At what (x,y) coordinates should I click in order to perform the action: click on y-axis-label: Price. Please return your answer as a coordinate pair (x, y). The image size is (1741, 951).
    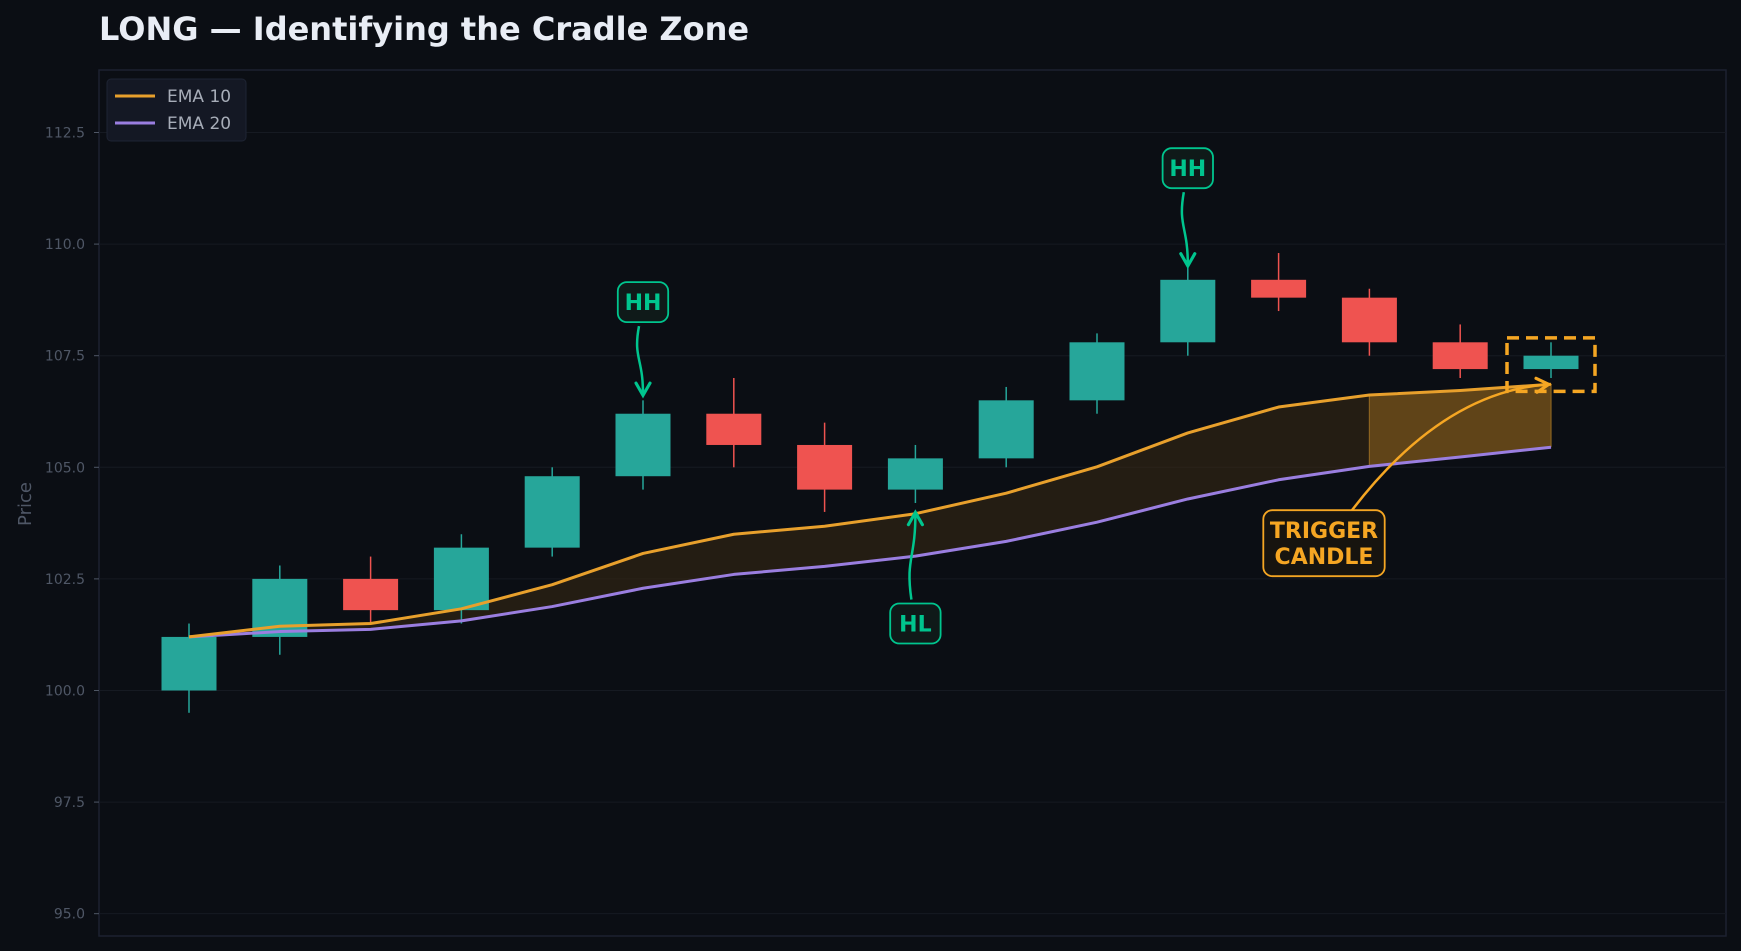
    Looking at the image, I should click on (25, 504).